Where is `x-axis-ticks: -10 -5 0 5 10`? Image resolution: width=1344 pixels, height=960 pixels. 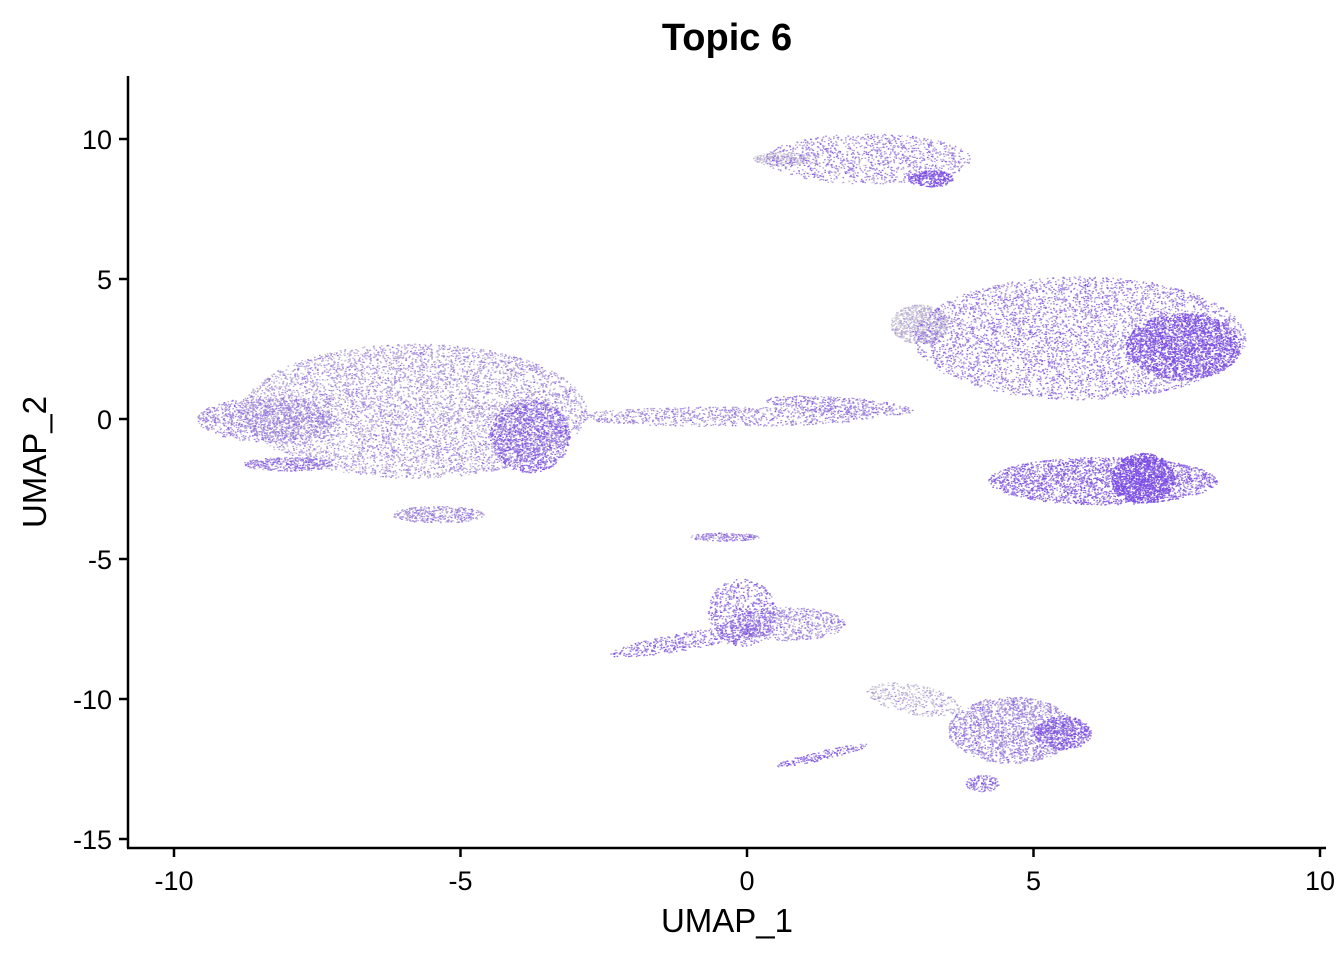 x-axis-ticks: -10 -5 0 5 10 is located at coordinates (744, 872).